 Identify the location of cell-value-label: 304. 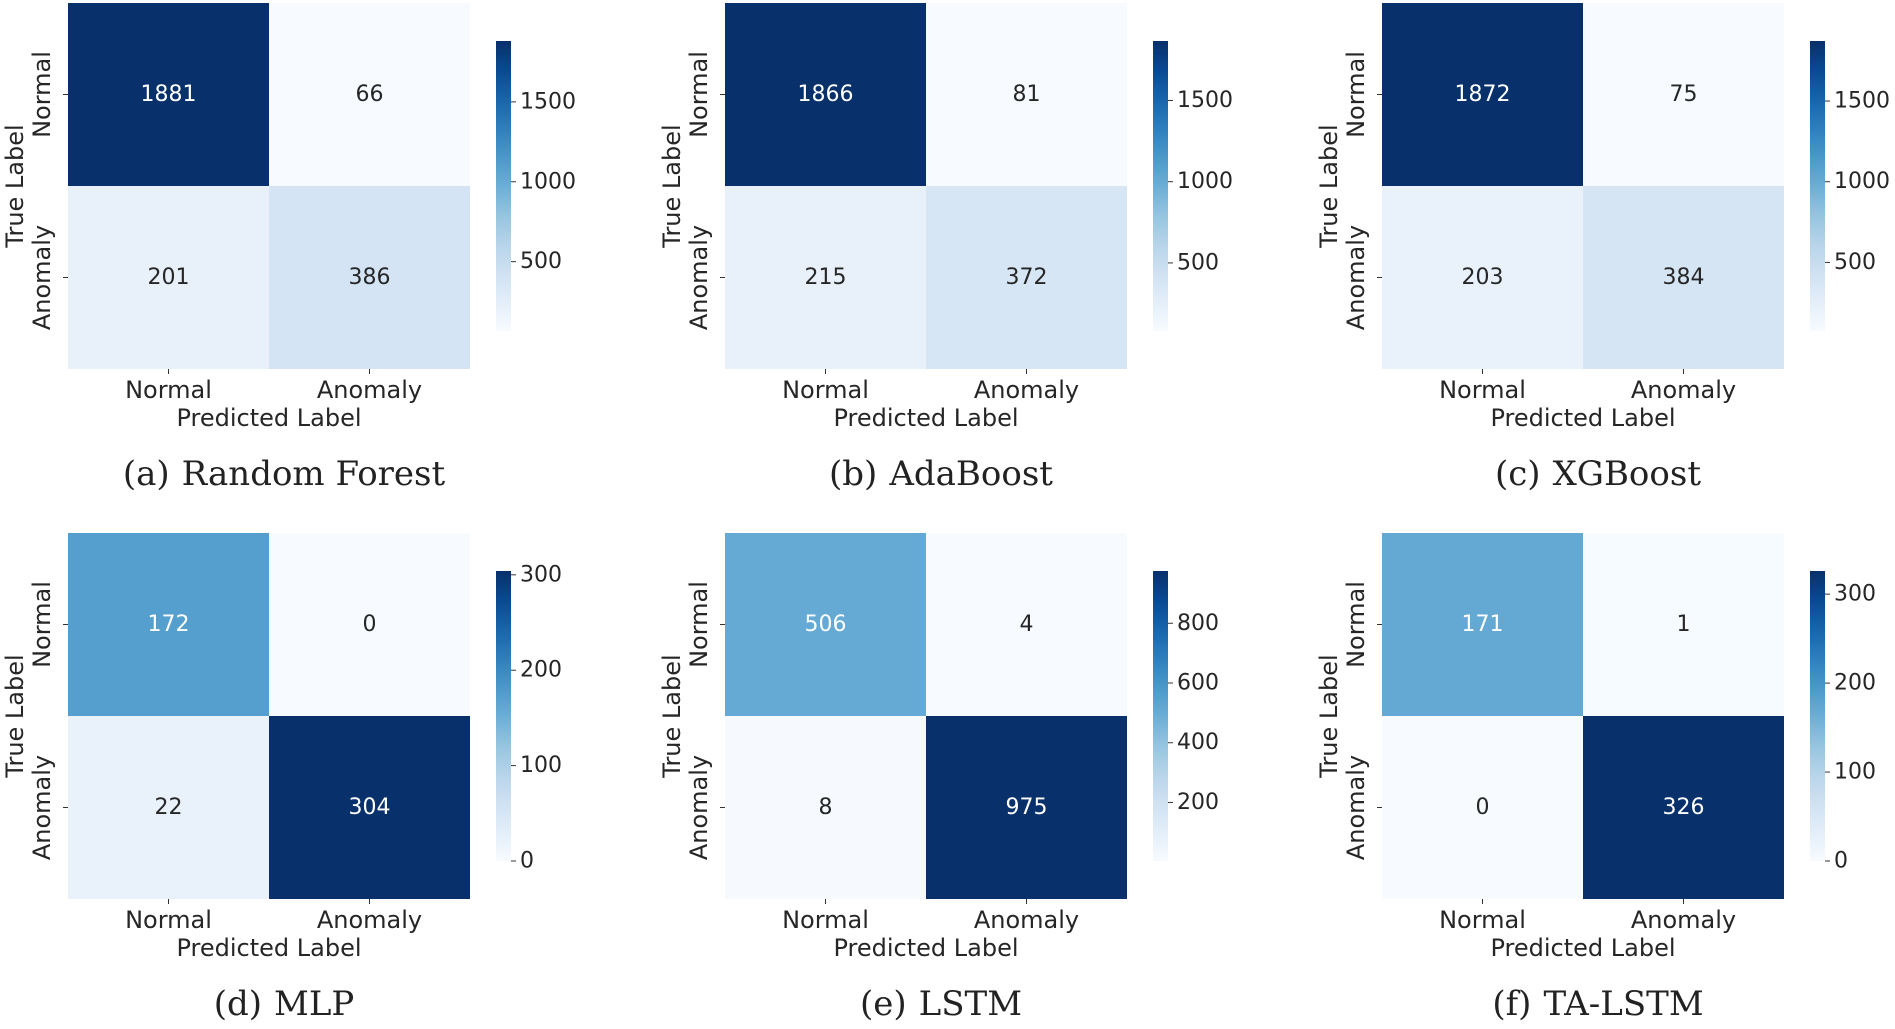
(370, 807).